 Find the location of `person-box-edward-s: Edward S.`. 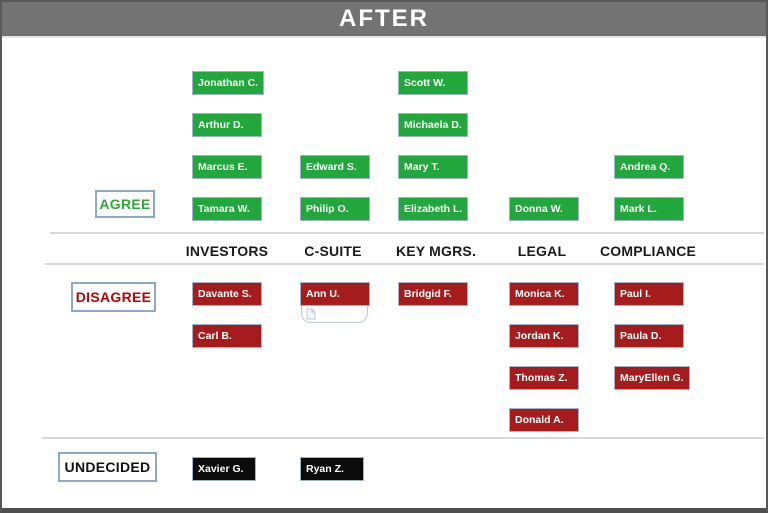

person-box-edward-s: Edward S. is located at coordinates (335, 167).